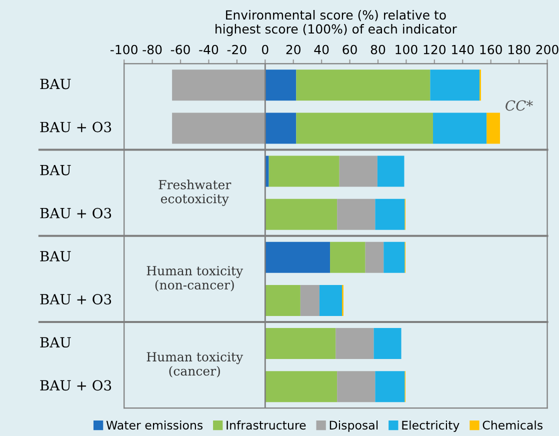 The image size is (559, 436). Describe the element at coordinates (236, 49) in the screenshot. I see `x-tick-label: -20` at that location.